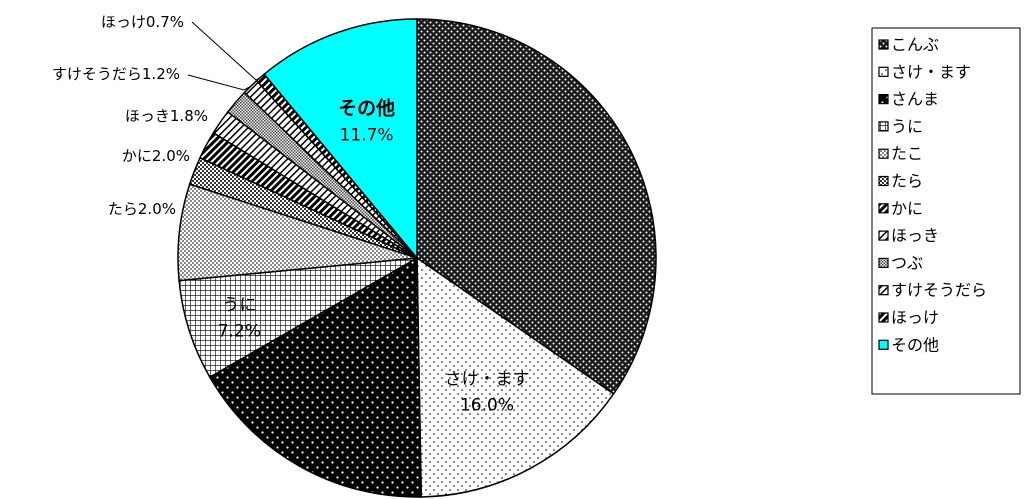 Image resolution: width=1026 pixels, height=499 pixels. I want to click on pie-slice-さんま, so click(315, 377).